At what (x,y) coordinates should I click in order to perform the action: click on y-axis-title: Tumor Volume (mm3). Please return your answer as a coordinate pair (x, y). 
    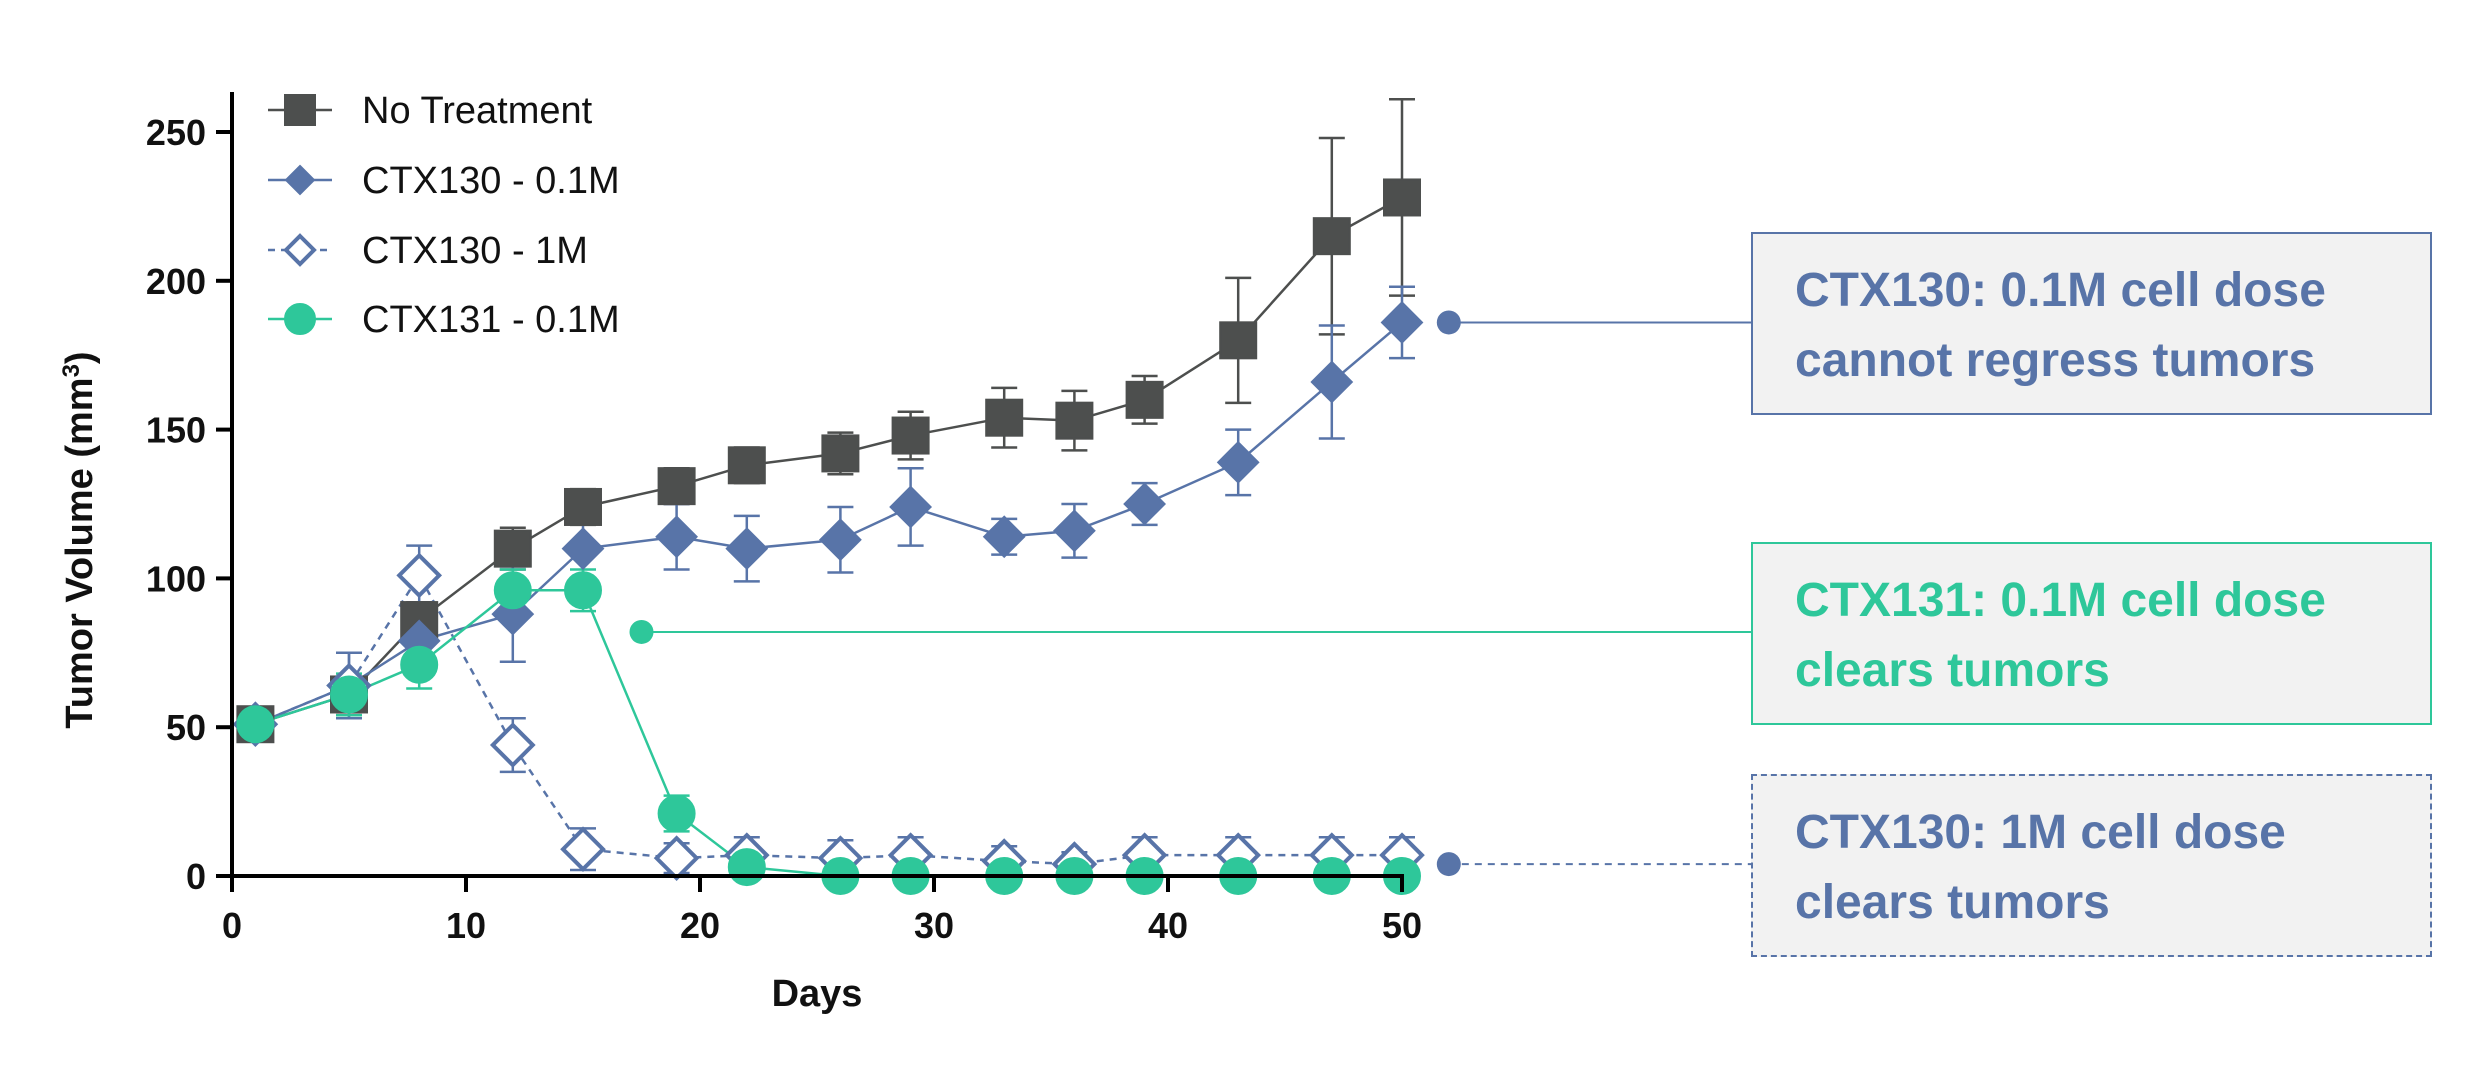
    Looking at the image, I should click on (80, 539).